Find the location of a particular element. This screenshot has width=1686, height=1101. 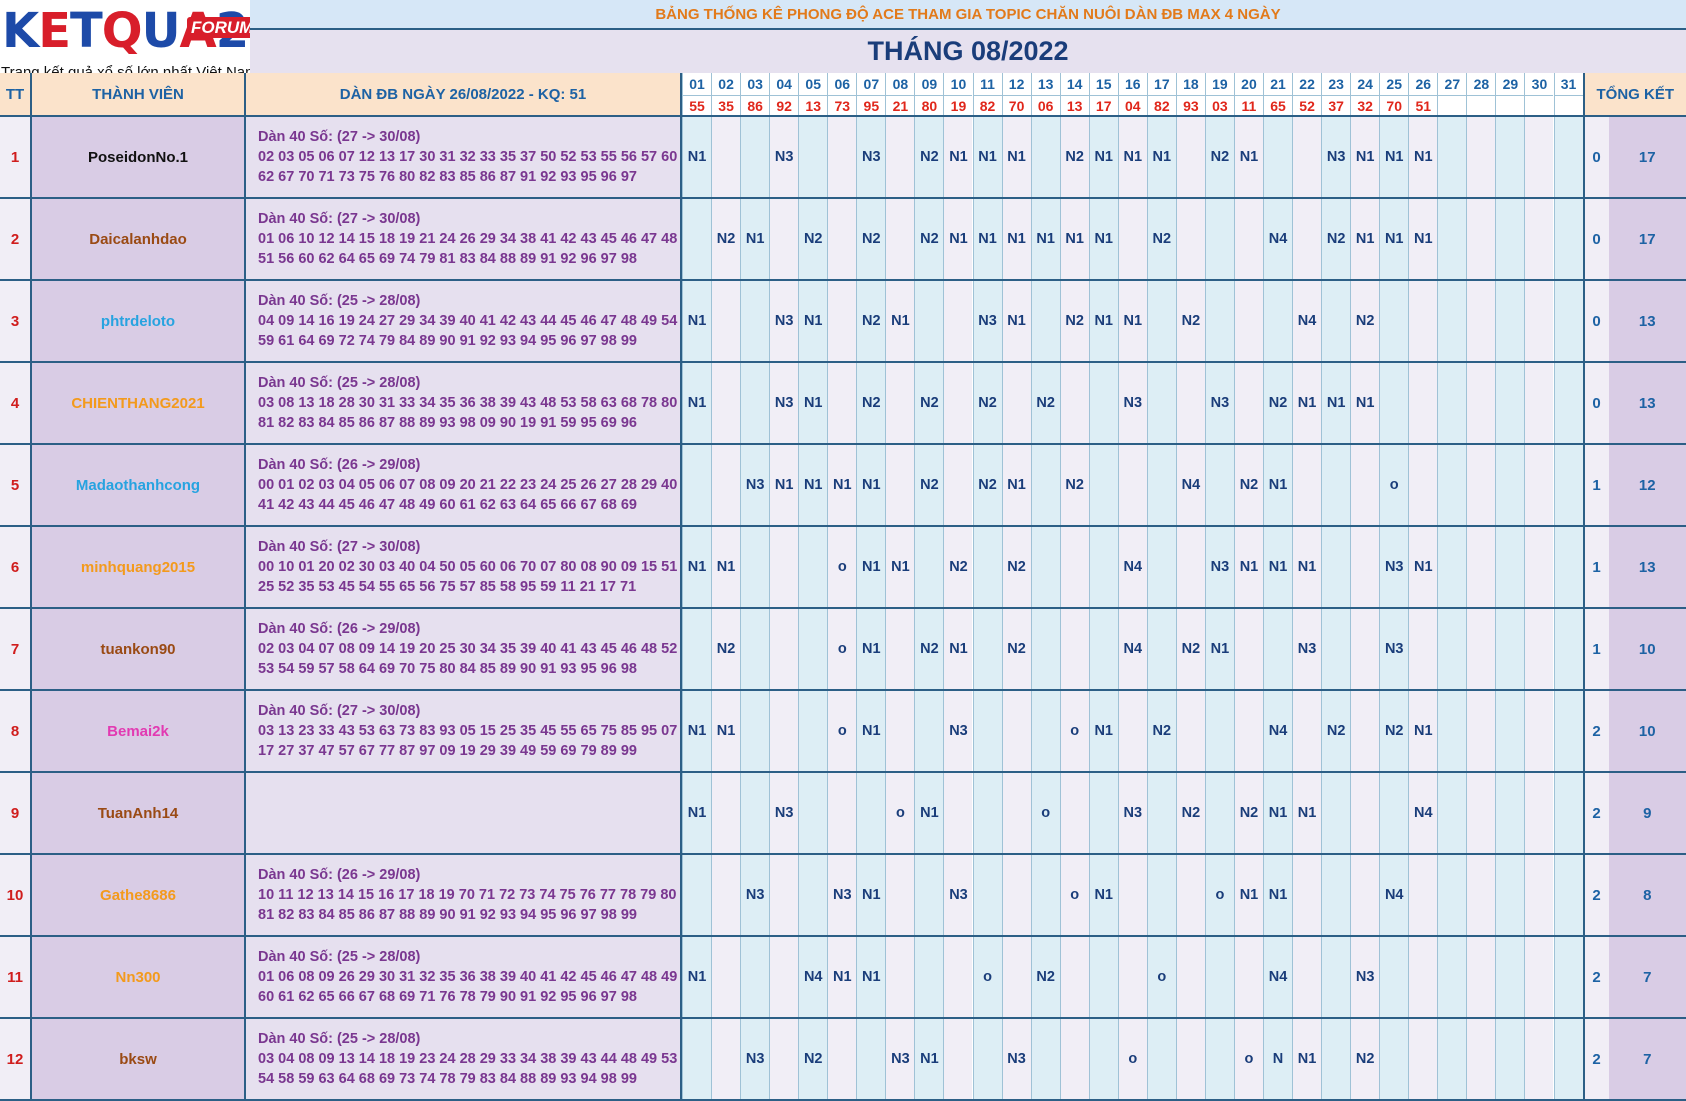

row-number: 6 is located at coordinates (16, 567).